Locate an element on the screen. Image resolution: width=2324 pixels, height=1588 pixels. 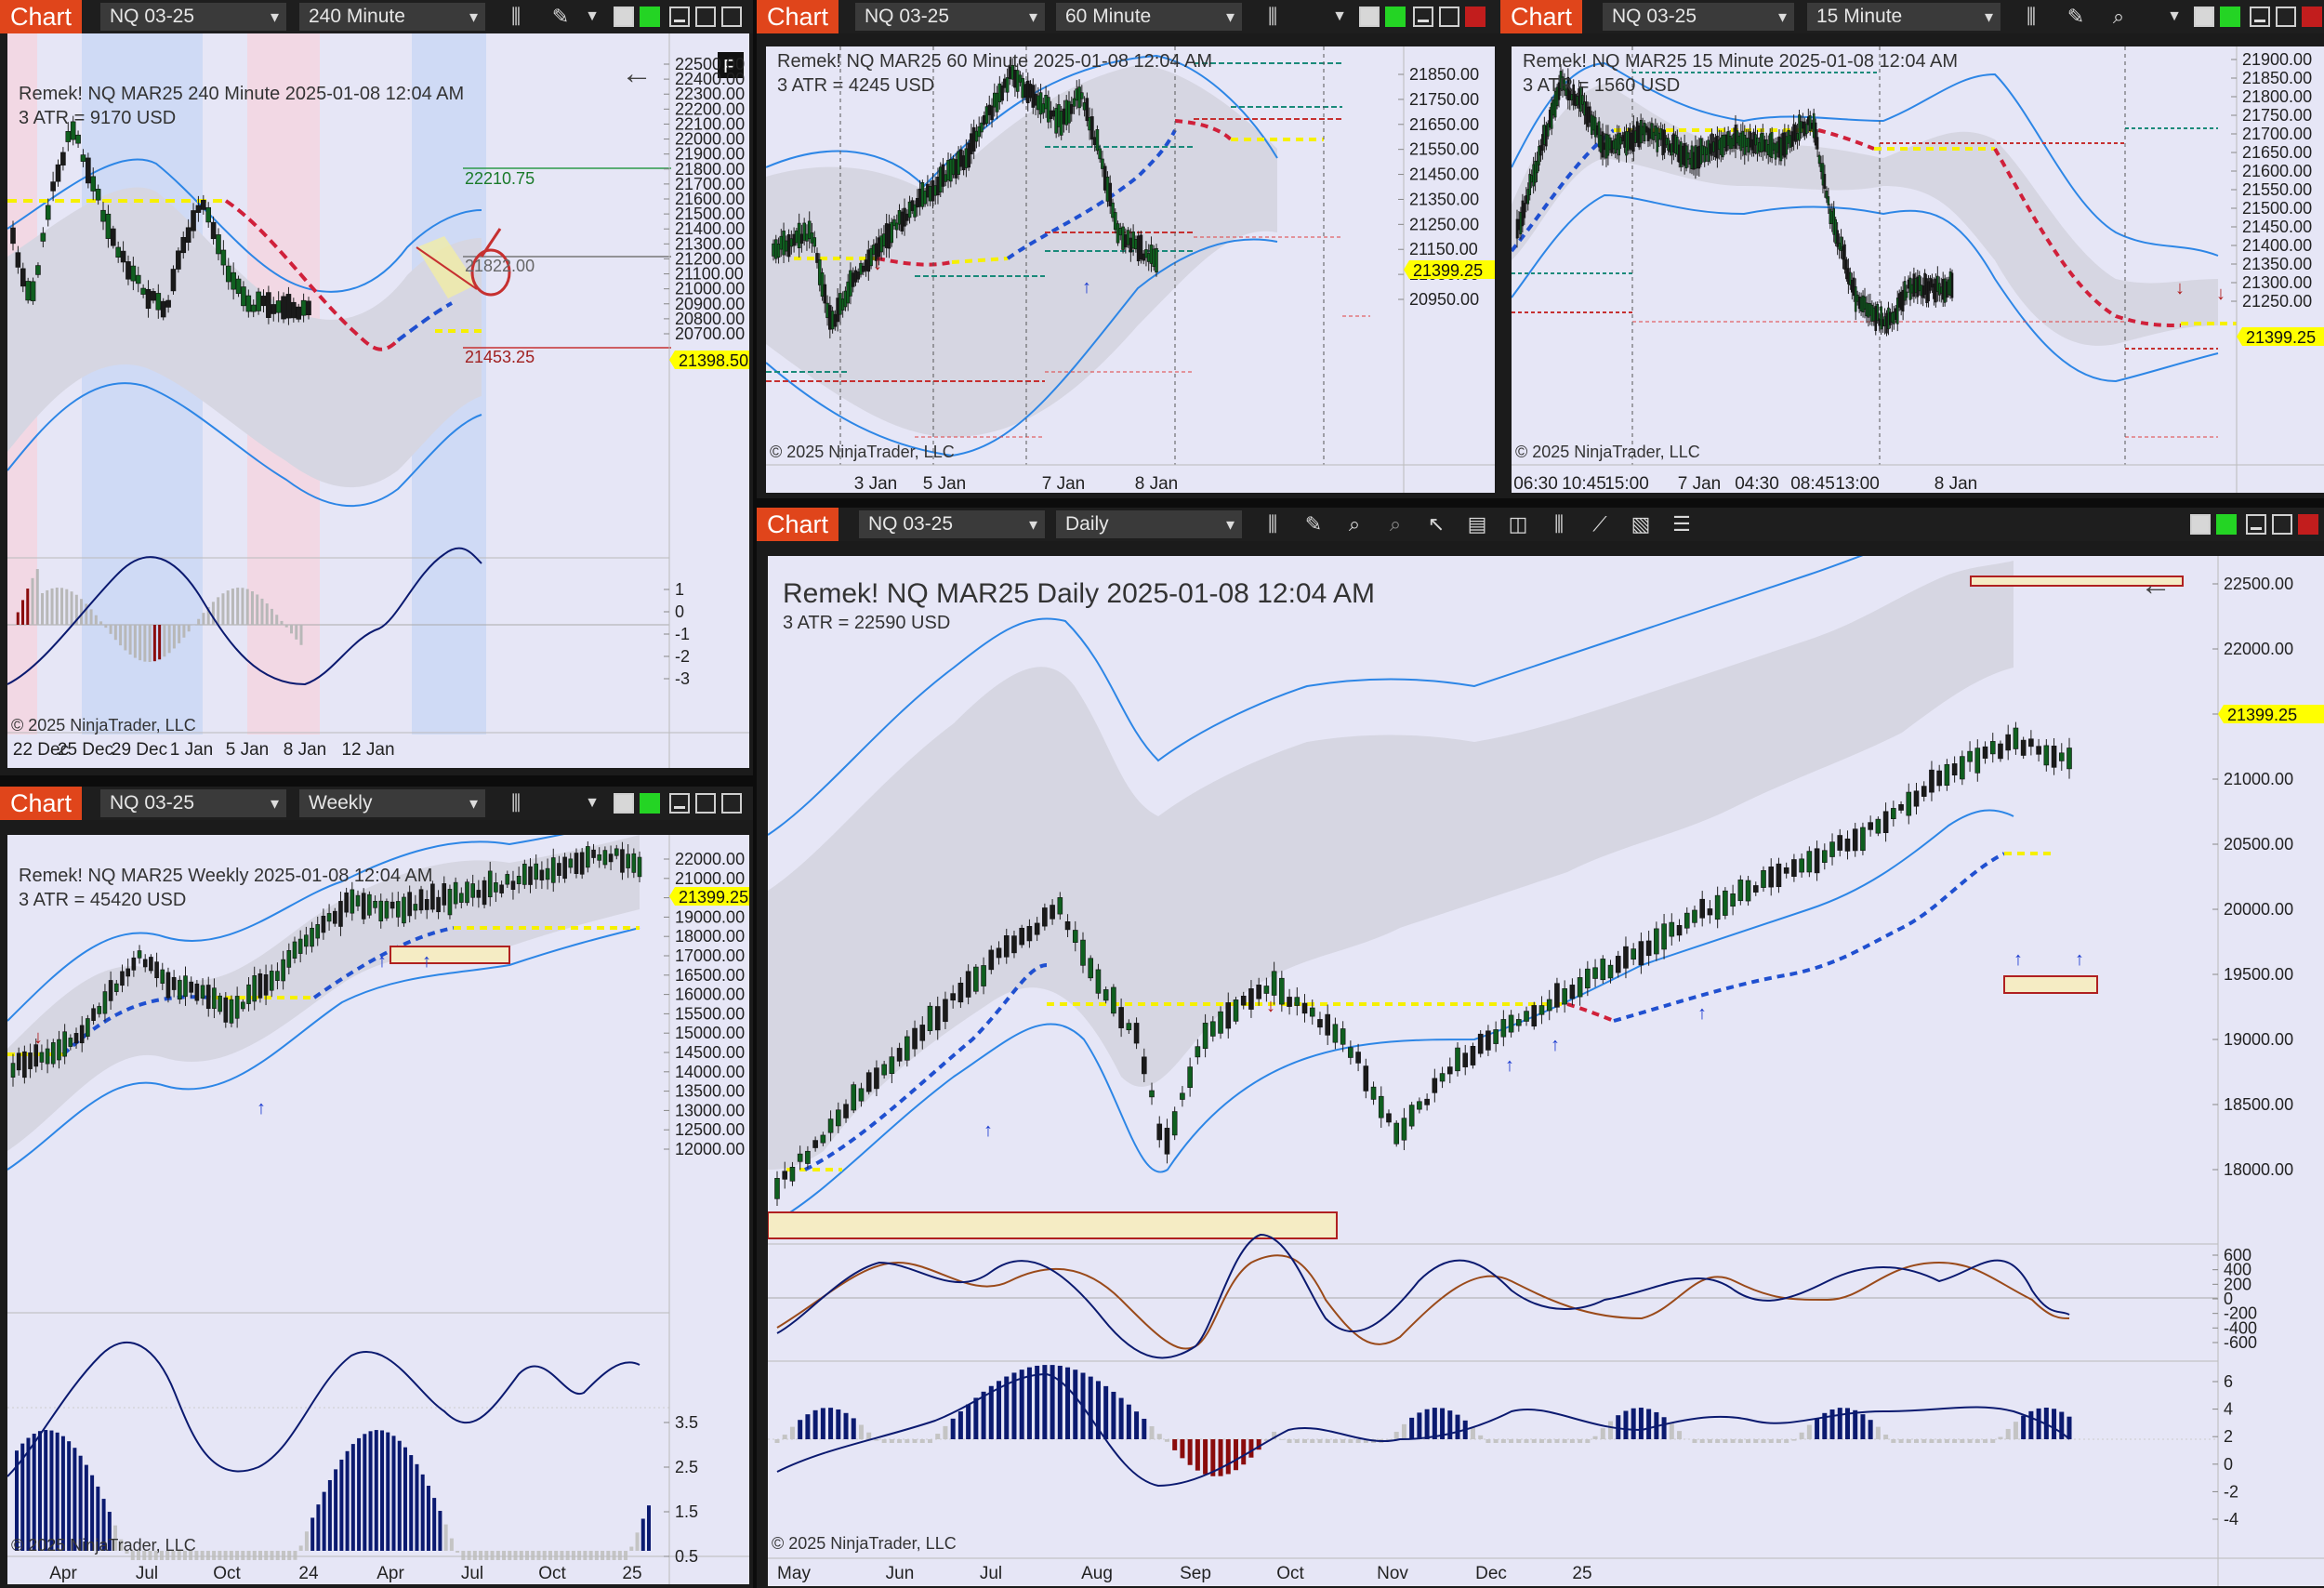
copyright: © 2025 NinjaTrader, LLC is located at coordinates (103, 725).